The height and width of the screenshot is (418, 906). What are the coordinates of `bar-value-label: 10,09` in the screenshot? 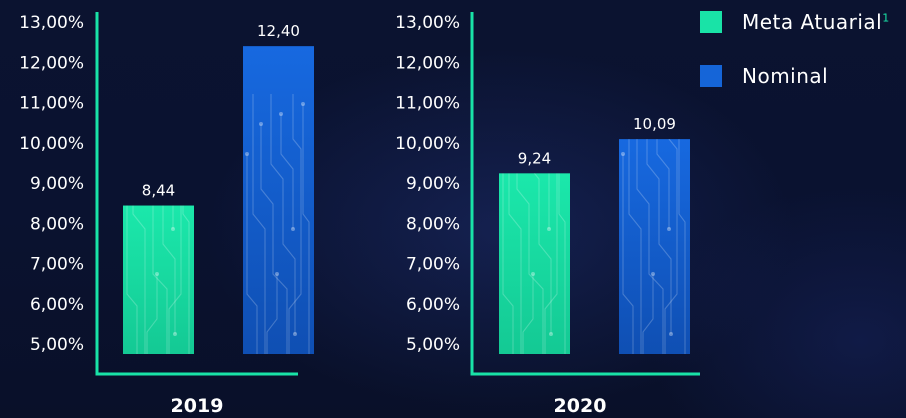 It's located at (654, 124).